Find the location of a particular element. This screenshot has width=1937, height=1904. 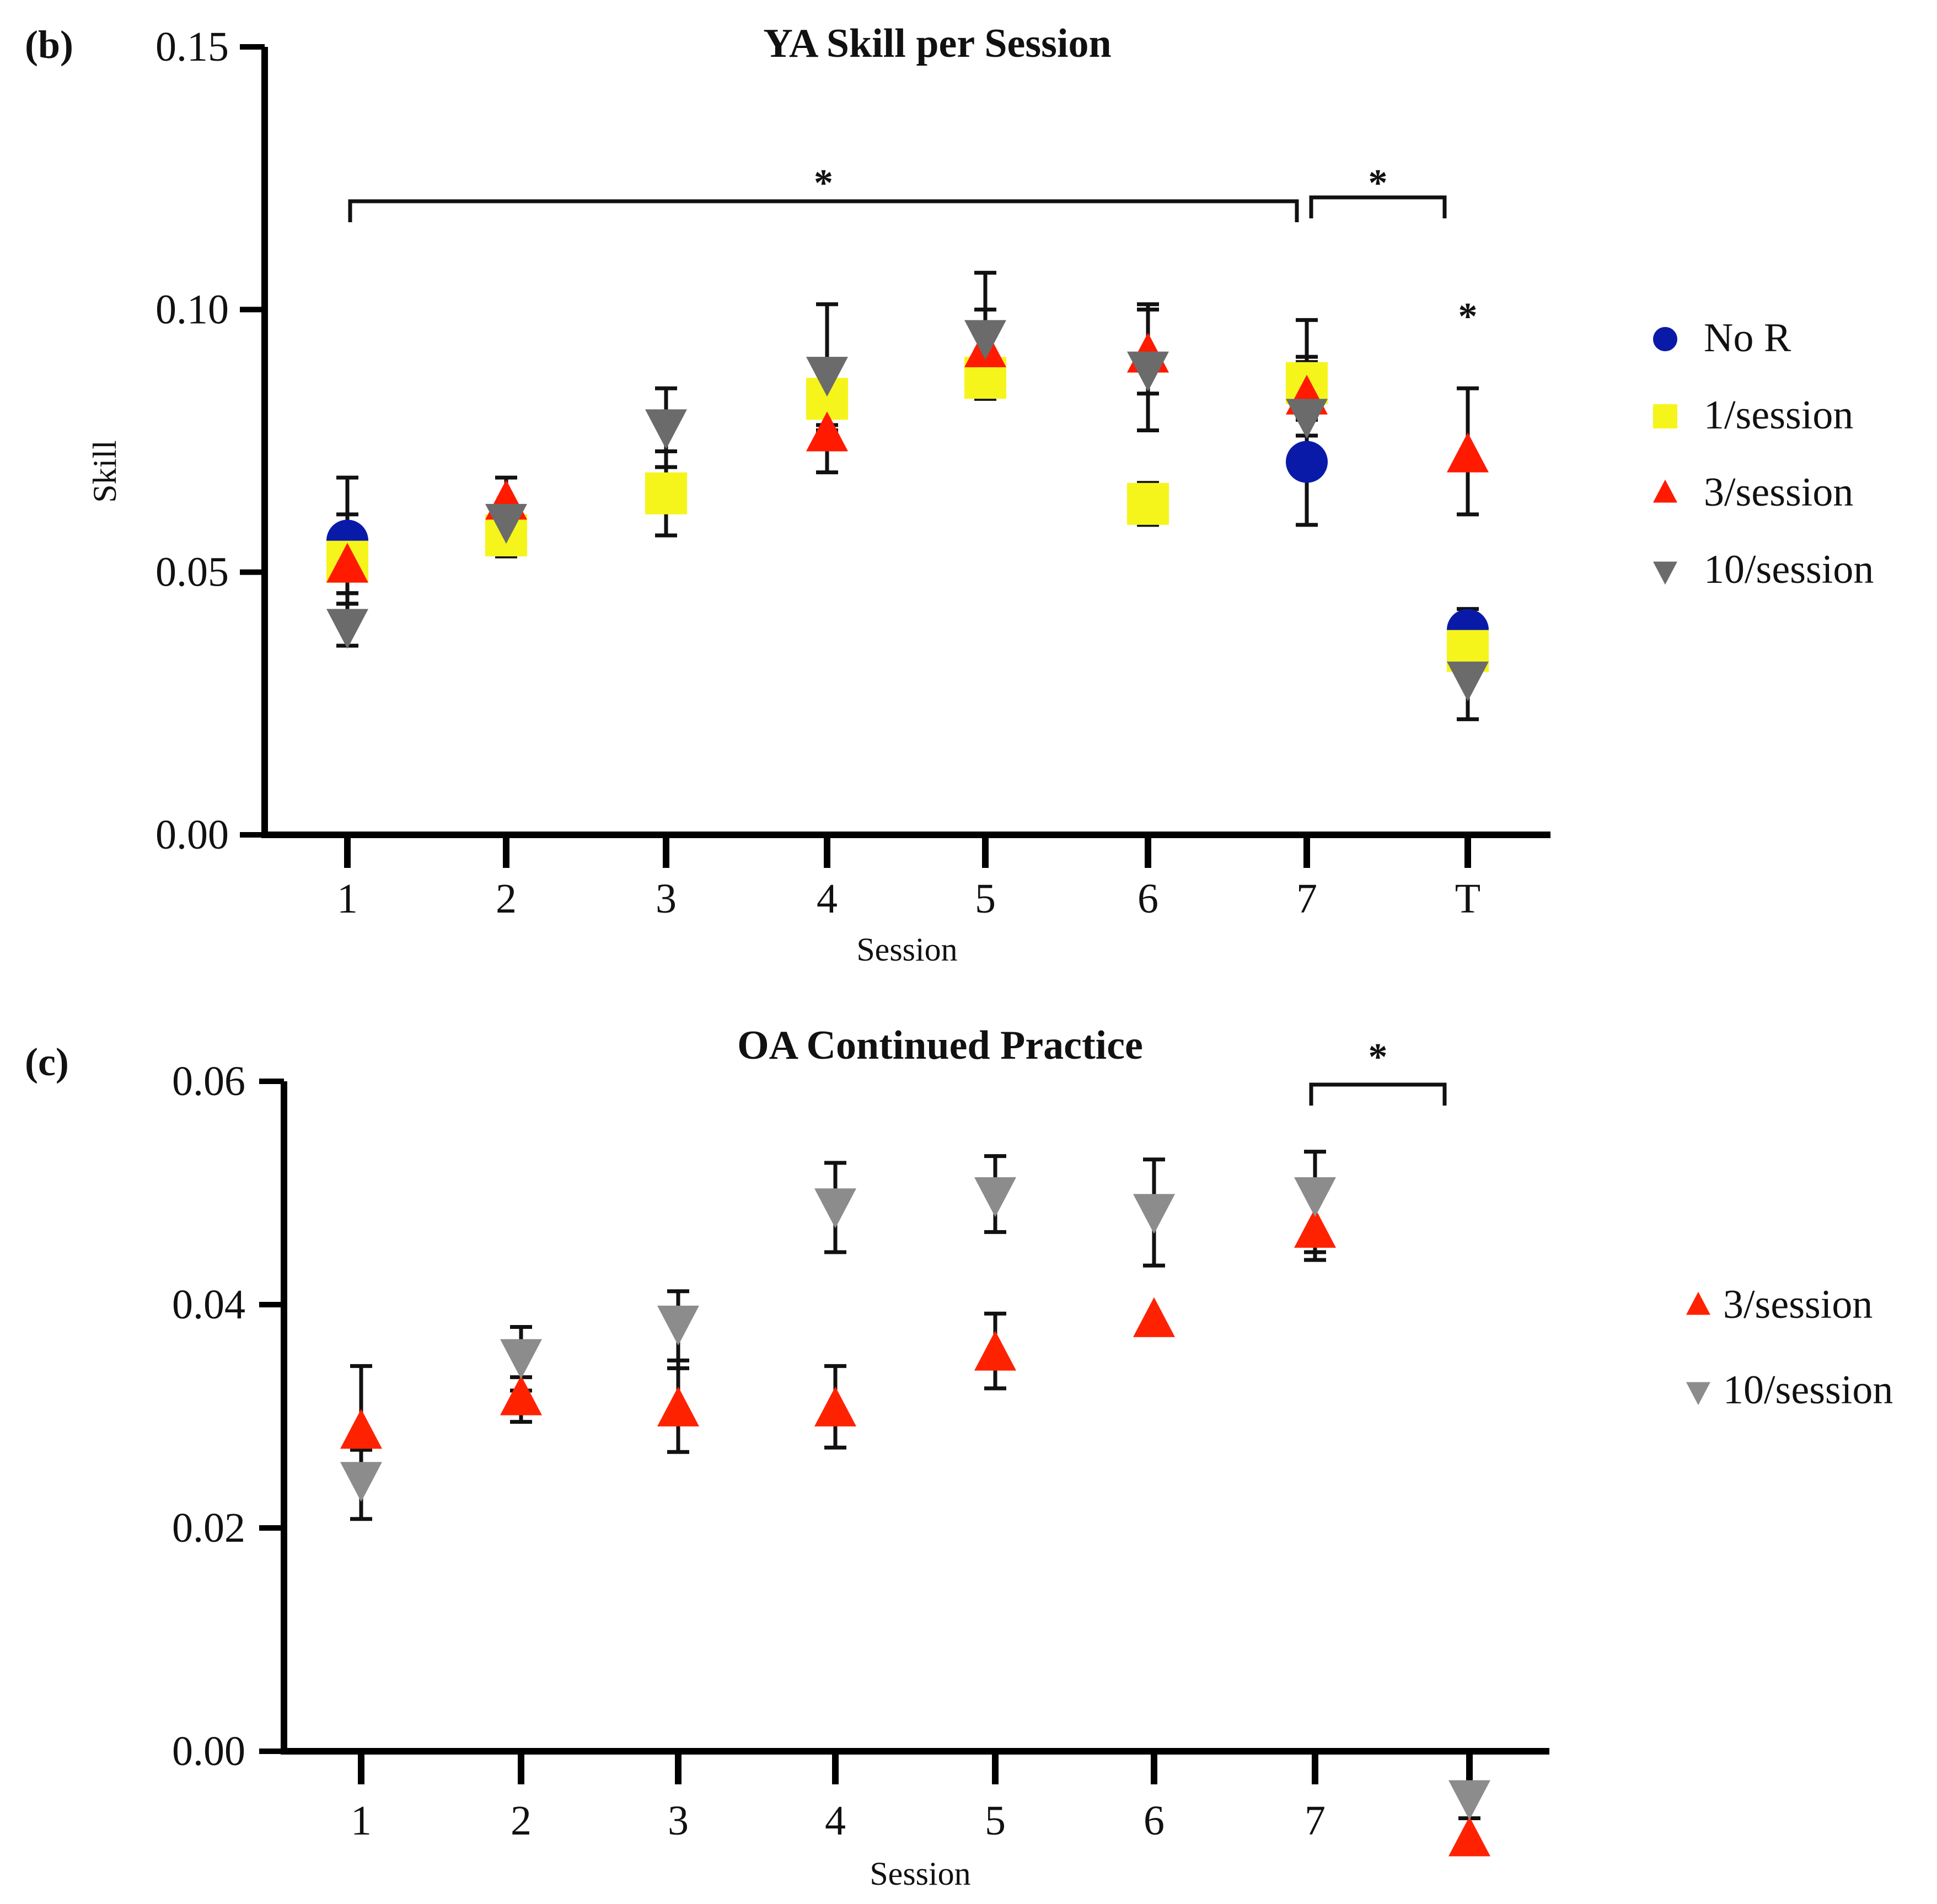

legend-label: No R is located at coordinates (1747, 338).